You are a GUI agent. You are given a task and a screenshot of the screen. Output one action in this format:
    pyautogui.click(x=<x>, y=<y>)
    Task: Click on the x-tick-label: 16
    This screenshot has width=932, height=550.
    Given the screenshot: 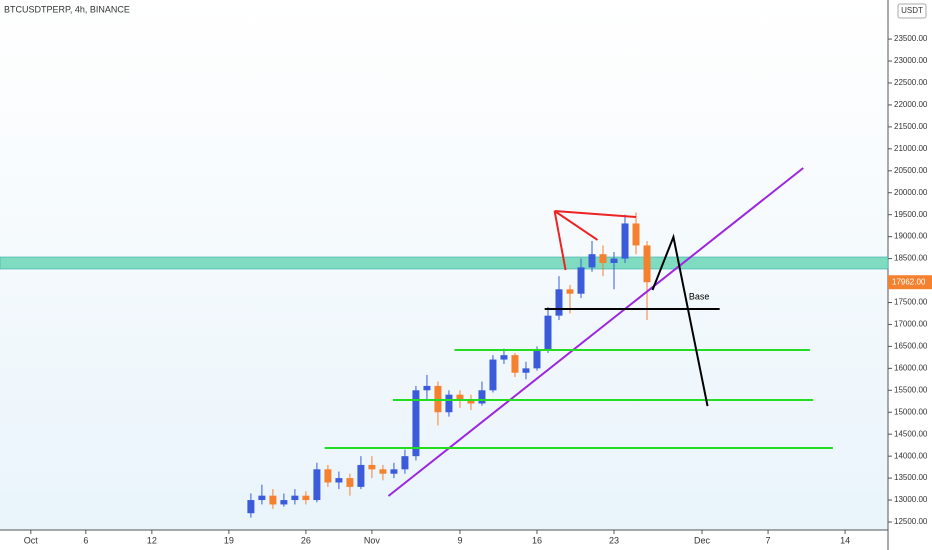 What is the action you would take?
    pyautogui.click(x=537, y=540)
    